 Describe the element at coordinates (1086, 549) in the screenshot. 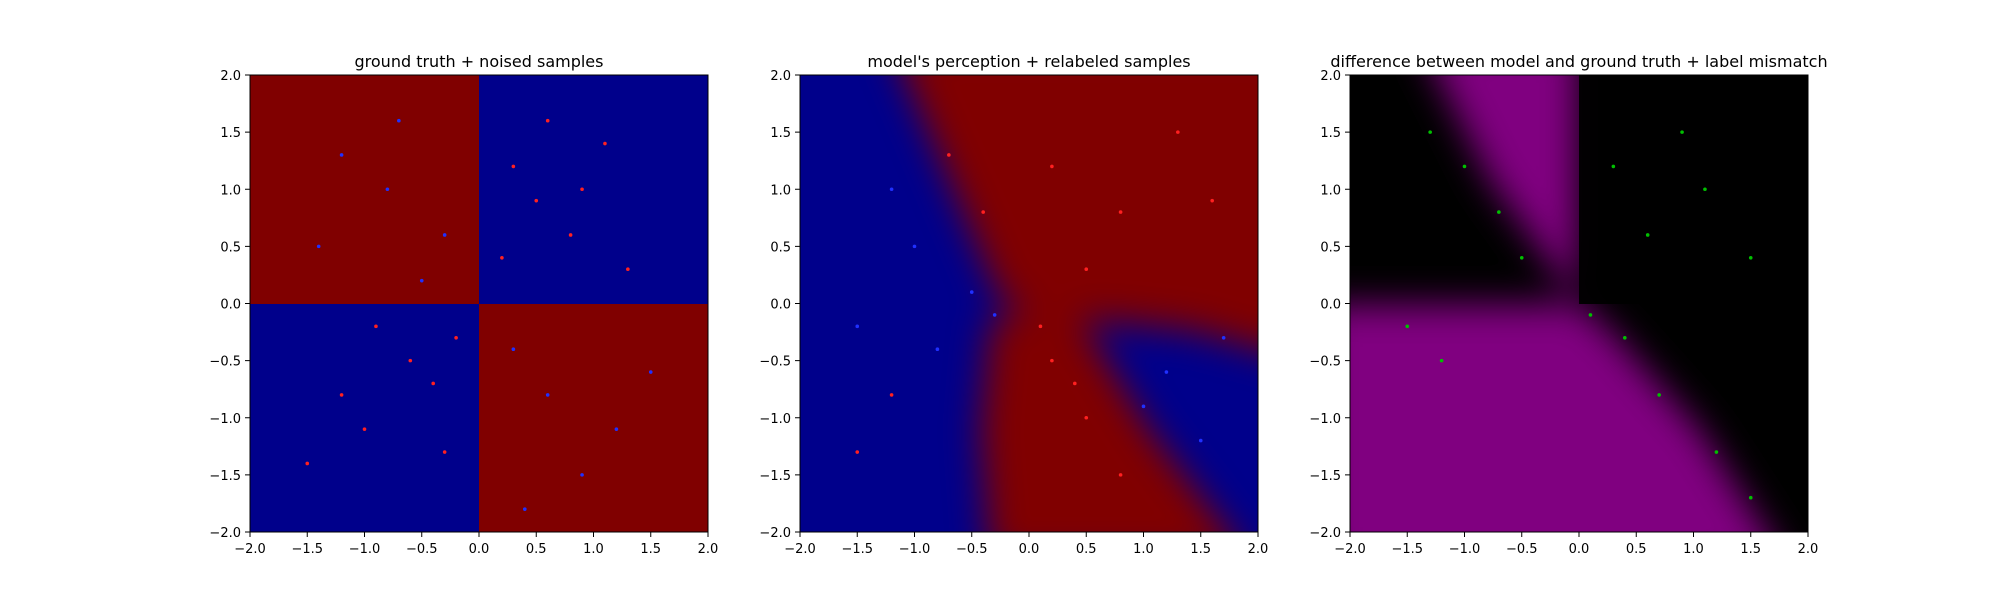

I see `x-tick-label: 0.5` at that location.